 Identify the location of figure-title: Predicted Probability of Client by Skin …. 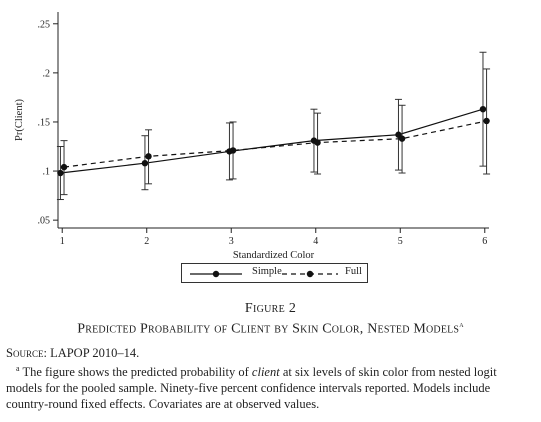
(270, 329).